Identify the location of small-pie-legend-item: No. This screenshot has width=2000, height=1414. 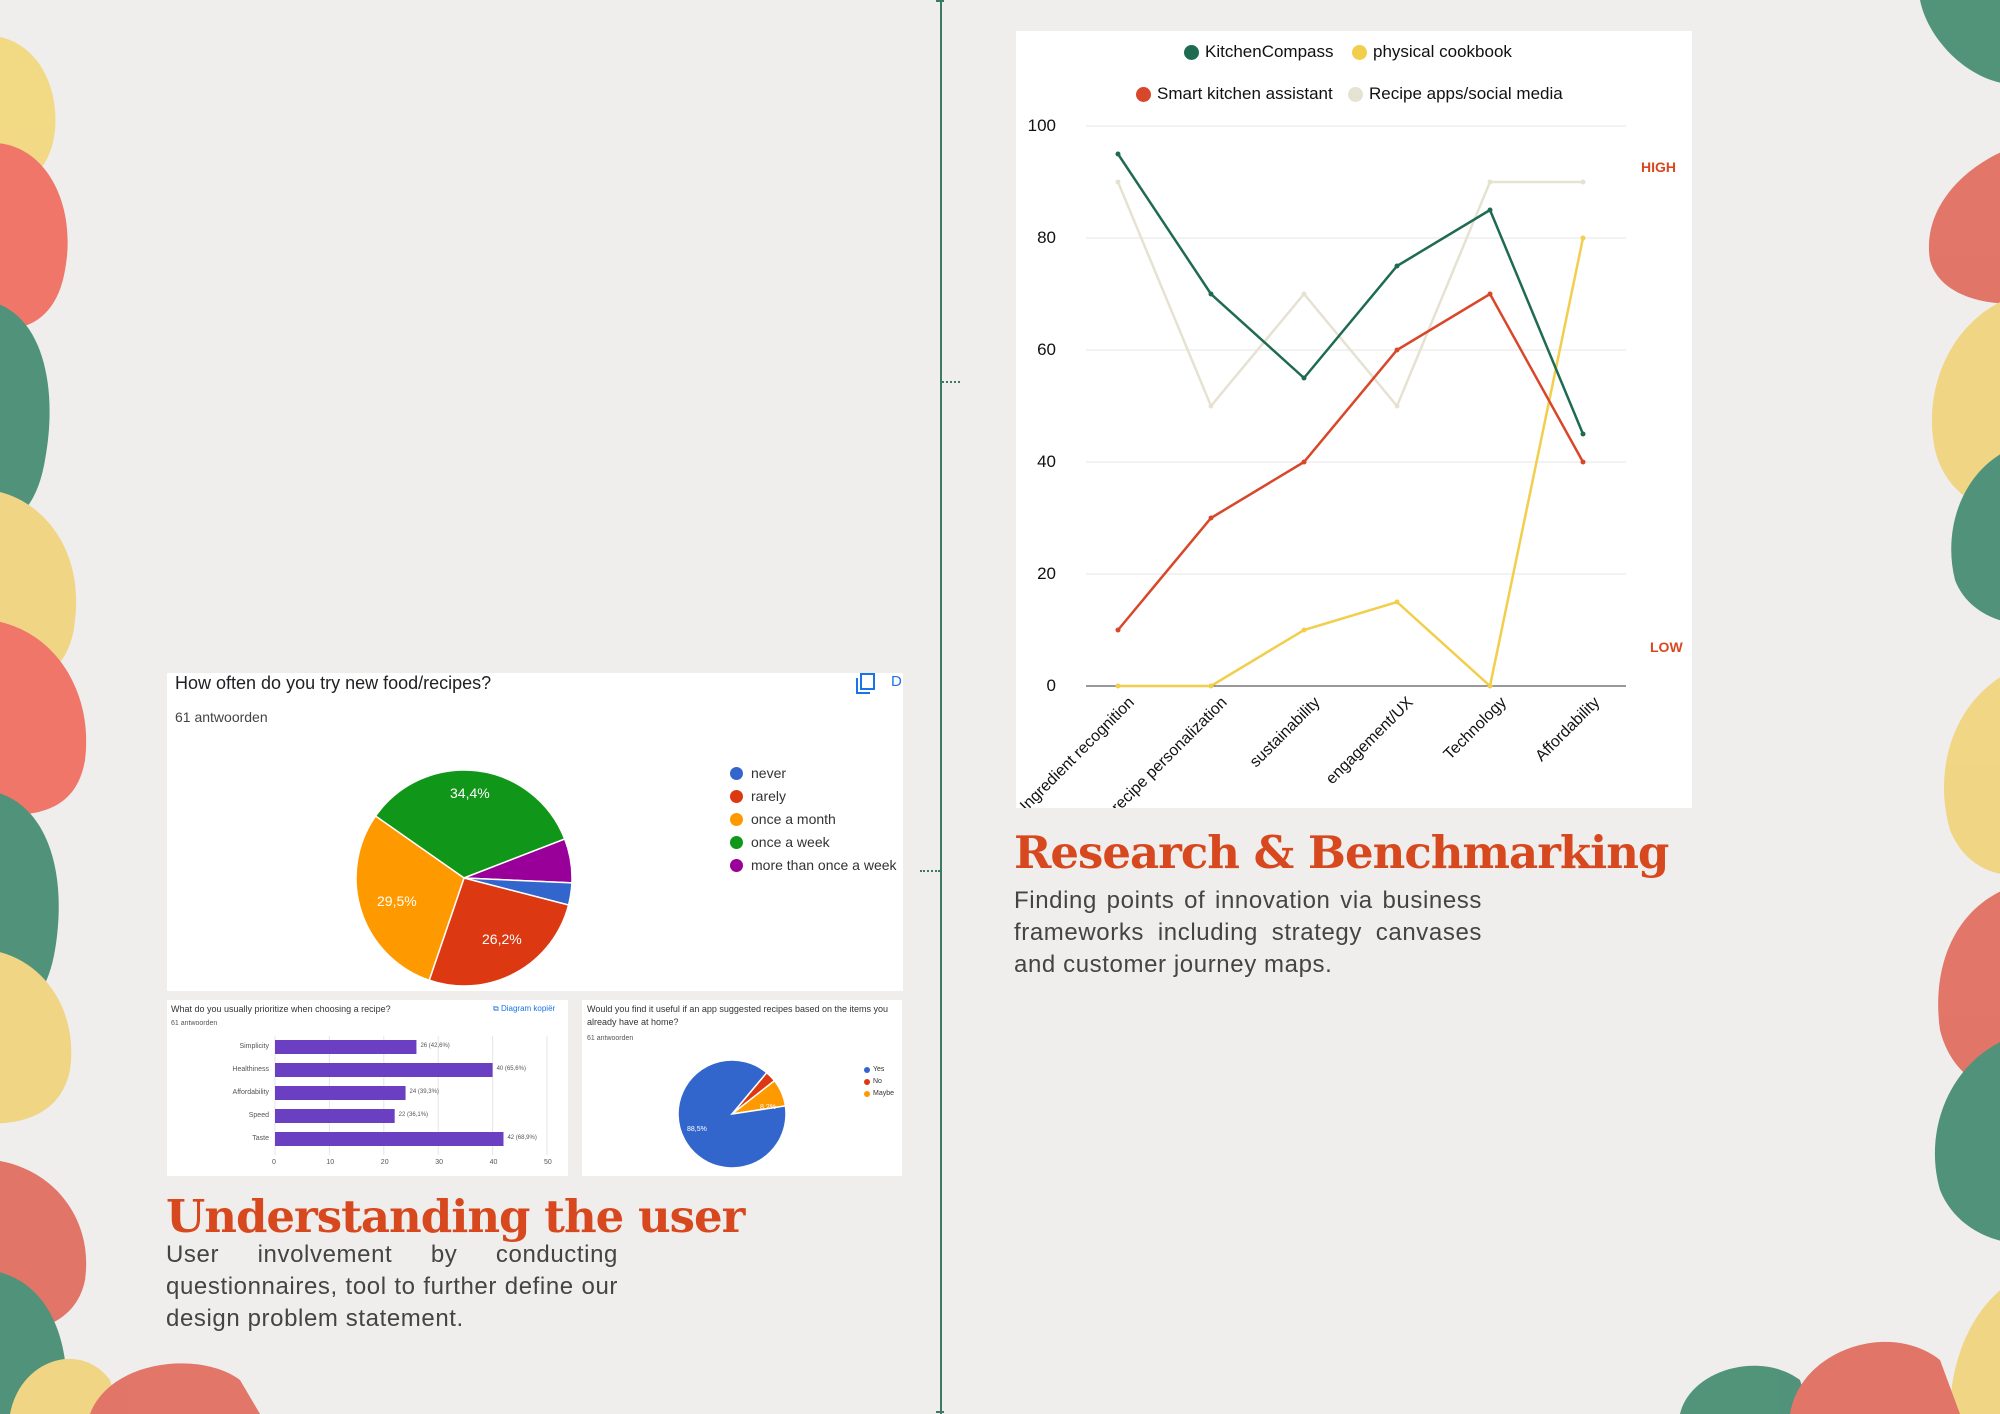
(873, 1081).